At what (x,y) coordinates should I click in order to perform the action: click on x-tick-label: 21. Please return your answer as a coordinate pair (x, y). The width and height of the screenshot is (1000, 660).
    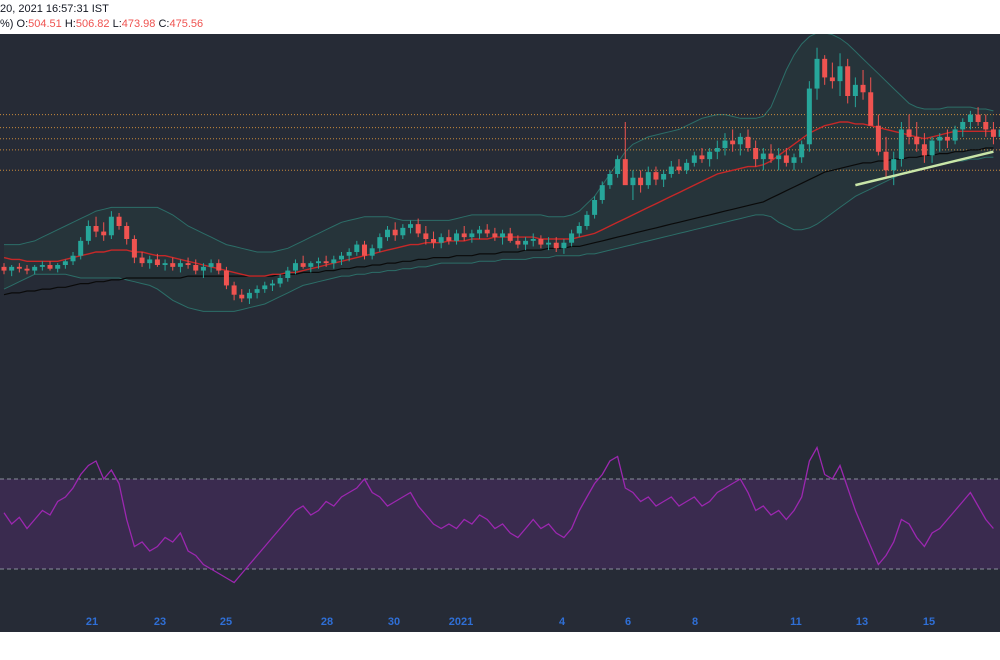
    Looking at the image, I should click on (92, 622).